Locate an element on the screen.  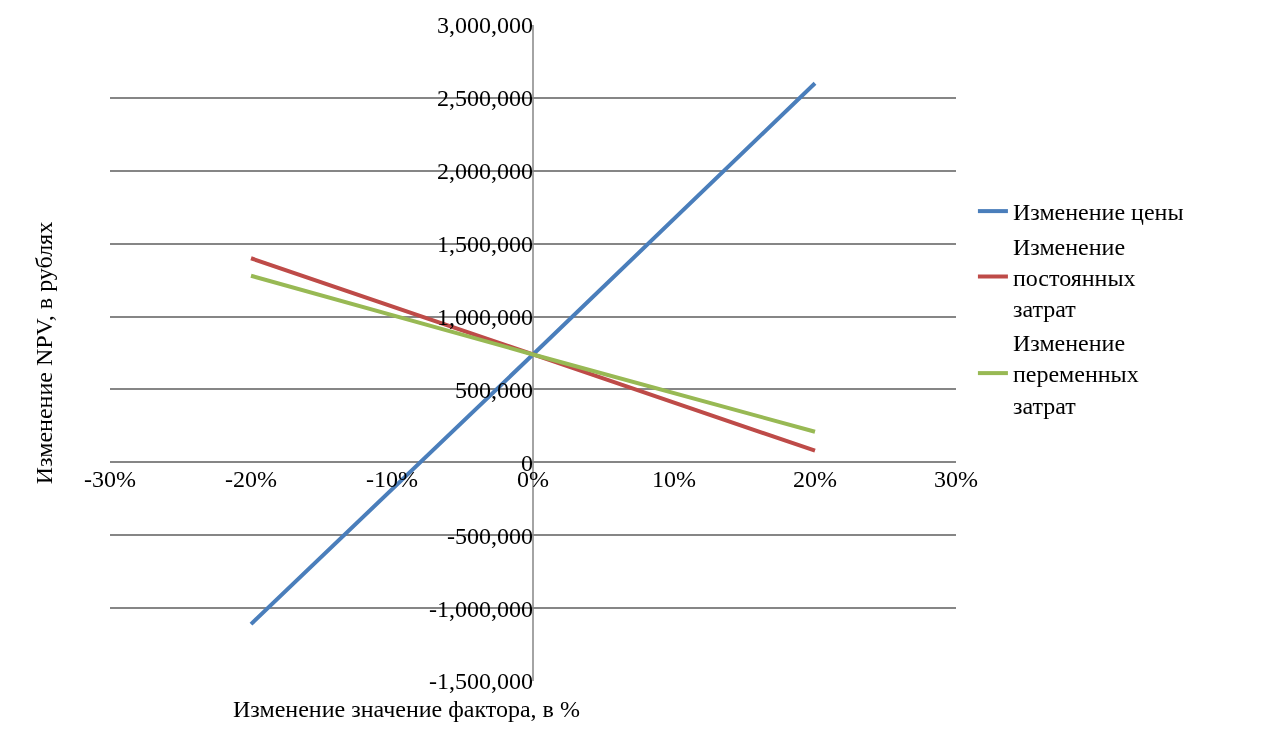
legend-label: Изменение цены is located at coordinates (1098, 212).